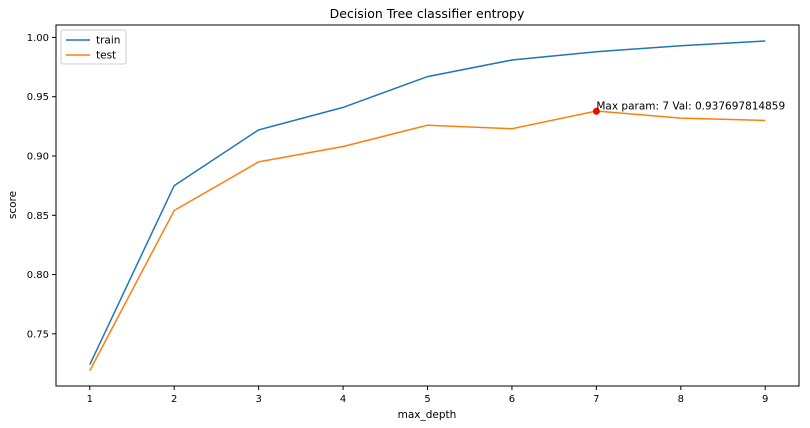 The height and width of the screenshot is (428, 810). I want to click on legend: train test, so click(93, 47).